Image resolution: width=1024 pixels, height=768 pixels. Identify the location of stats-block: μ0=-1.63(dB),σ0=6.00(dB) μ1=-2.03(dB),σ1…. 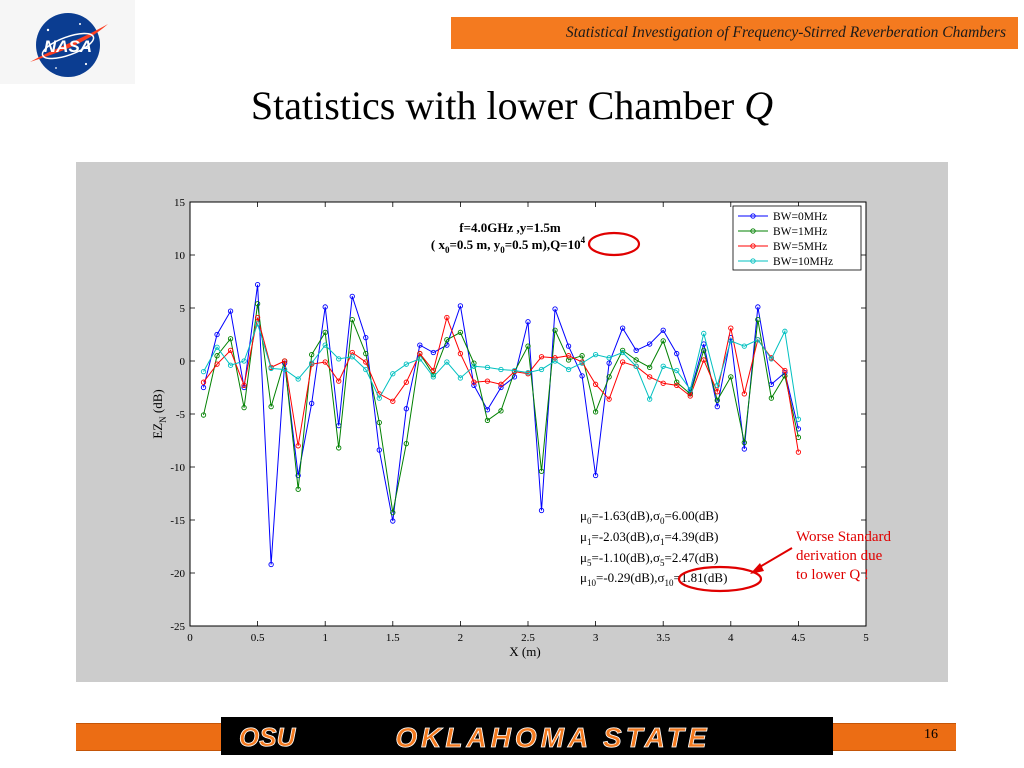
(671, 550).